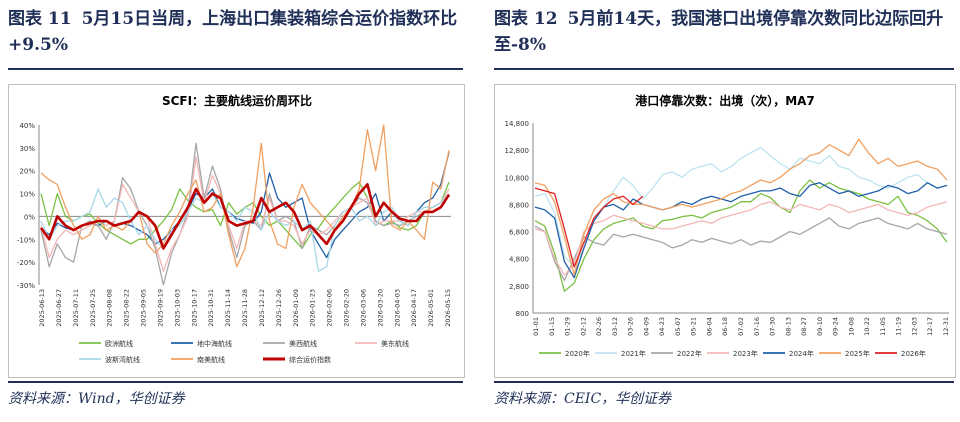 This screenshot has width=960, height=422. Describe the element at coordinates (851, 326) in the screenshot. I see `x-tick-label: 10-08` at that location.